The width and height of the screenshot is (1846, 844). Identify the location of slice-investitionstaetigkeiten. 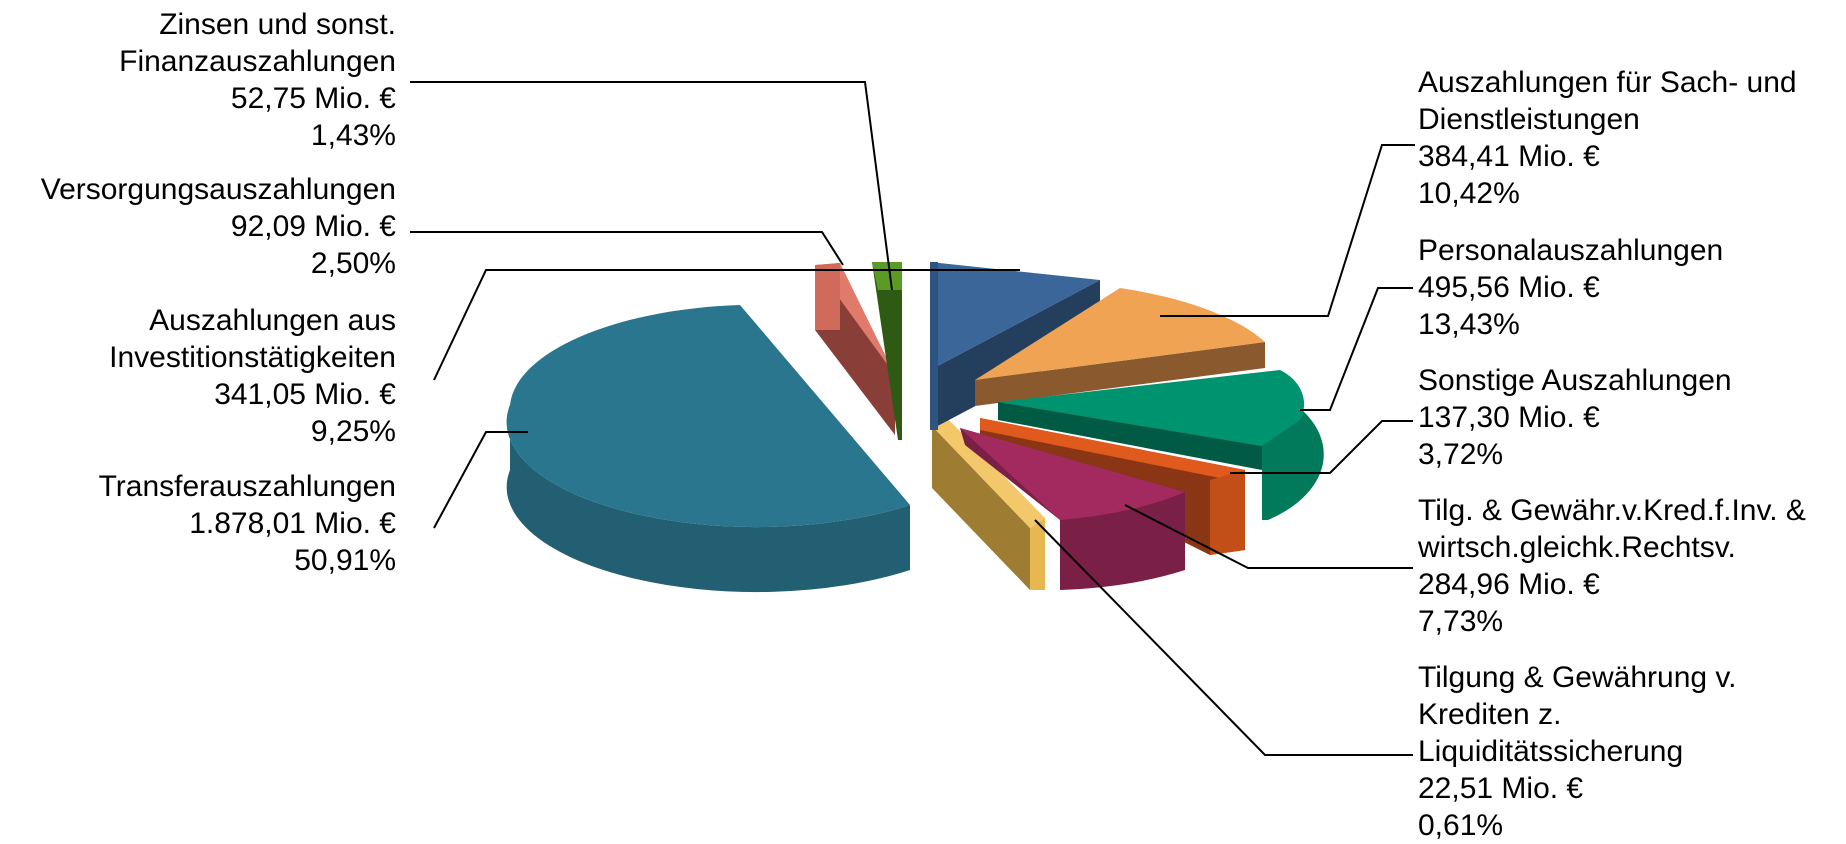
(988, 504).